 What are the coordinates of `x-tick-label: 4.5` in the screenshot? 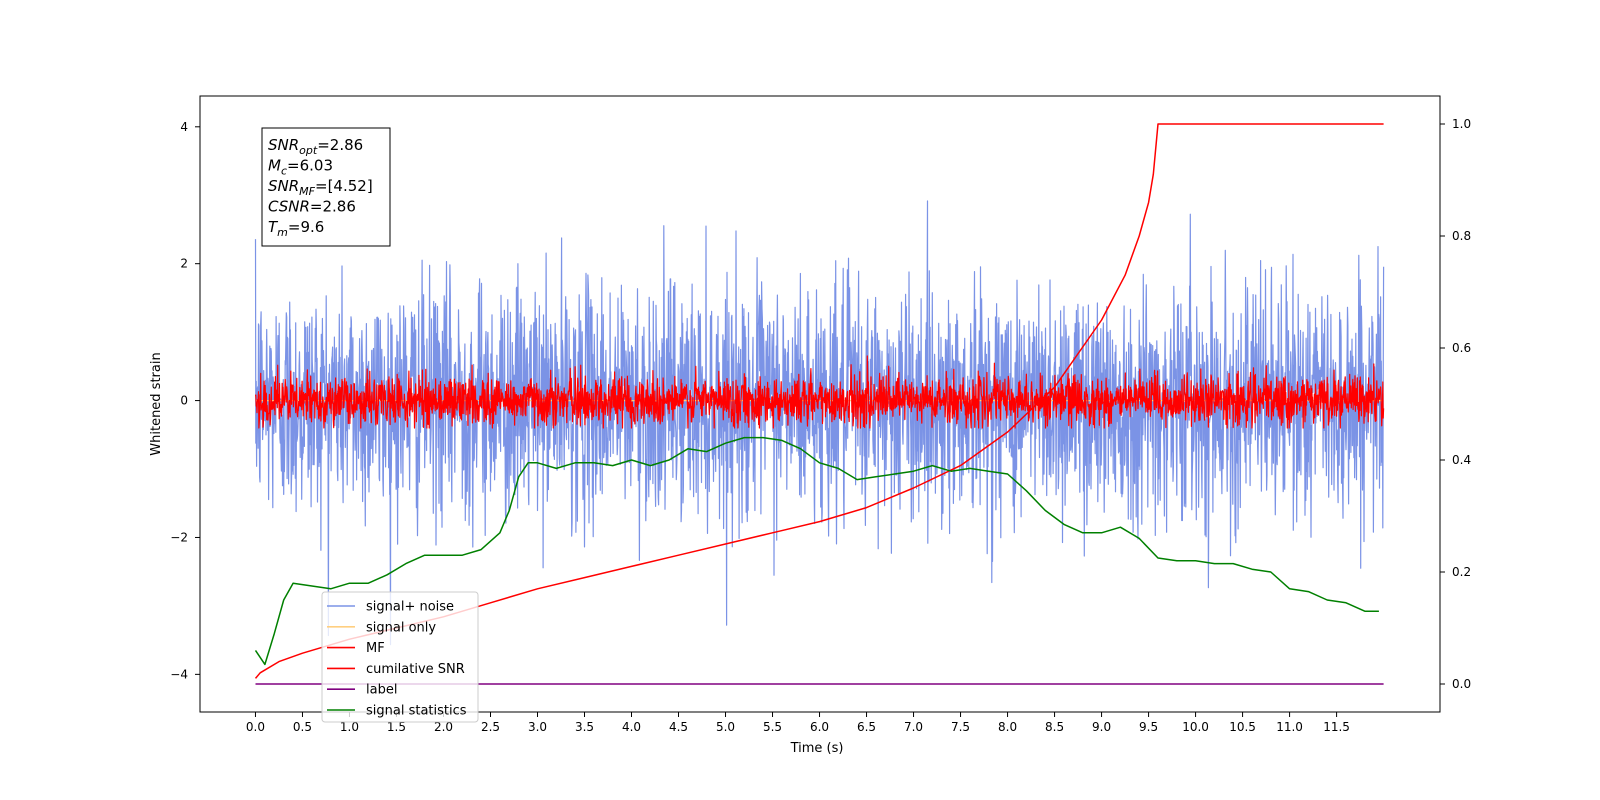 It's located at (678, 727).